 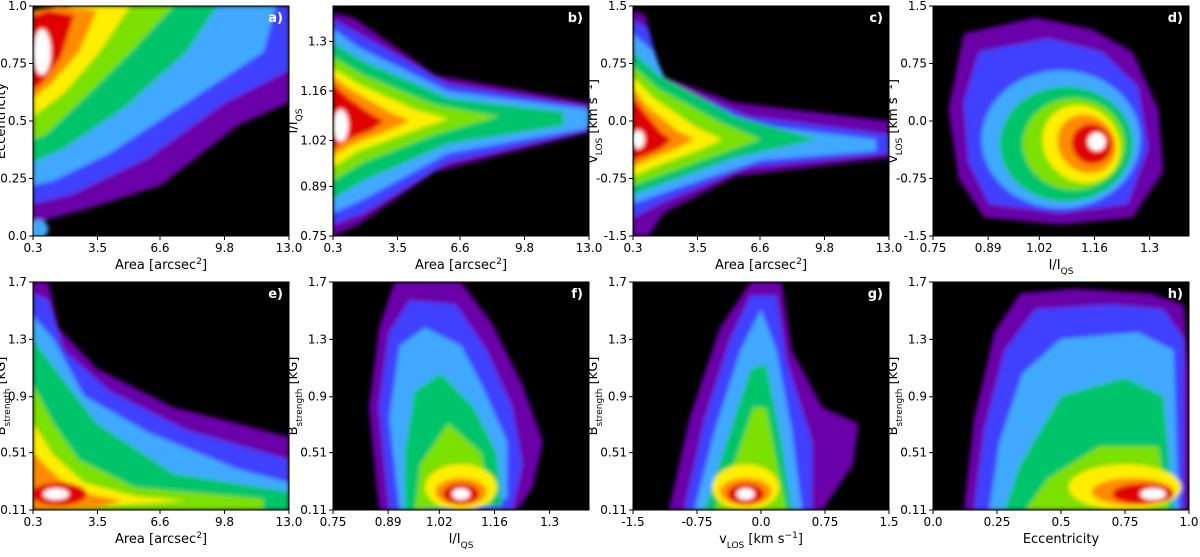 What do you see at coordinates (1188, 522) in the screenshot?
I see `x-tick-label: 1.0` at bounding box center [1188, 522].